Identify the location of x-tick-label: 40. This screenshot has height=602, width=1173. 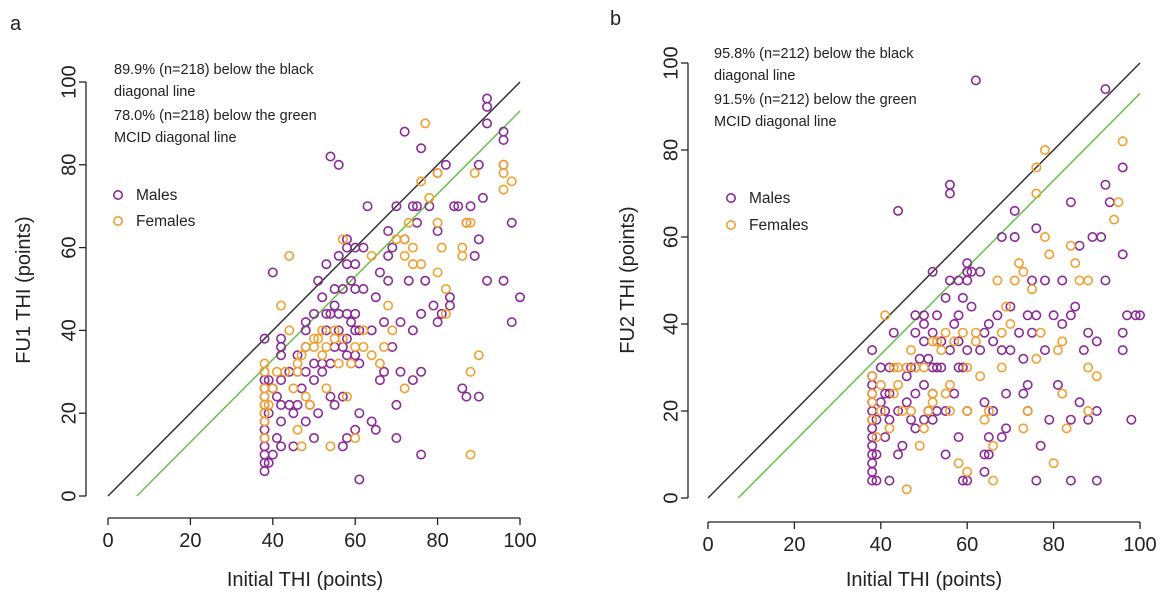
(273, 541).